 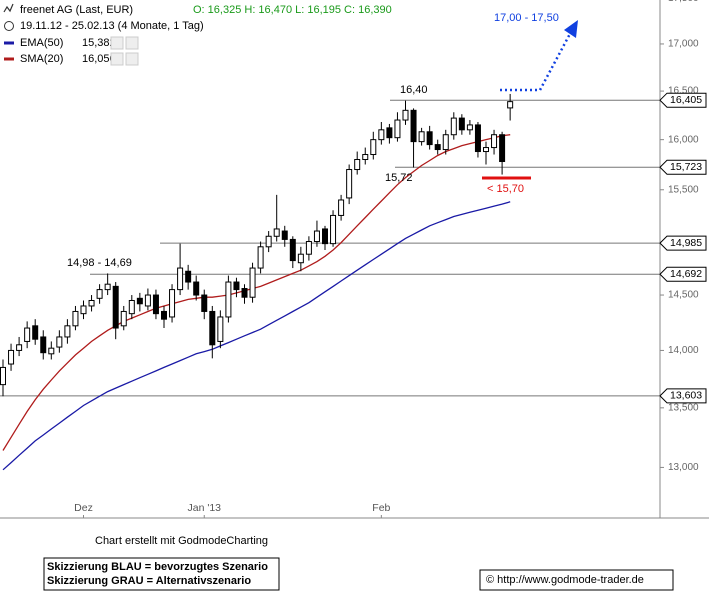 What do you see at coordinates (41, 43) in the screenshot?
I see `legend-label: EMA(50)` at bounding box center [41, 43].